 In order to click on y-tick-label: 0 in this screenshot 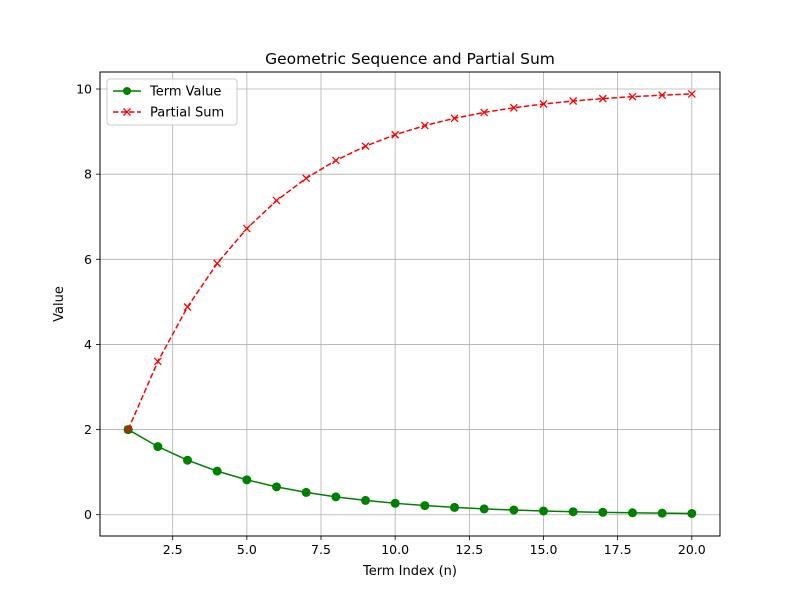, I will do `click(88, 514)`.